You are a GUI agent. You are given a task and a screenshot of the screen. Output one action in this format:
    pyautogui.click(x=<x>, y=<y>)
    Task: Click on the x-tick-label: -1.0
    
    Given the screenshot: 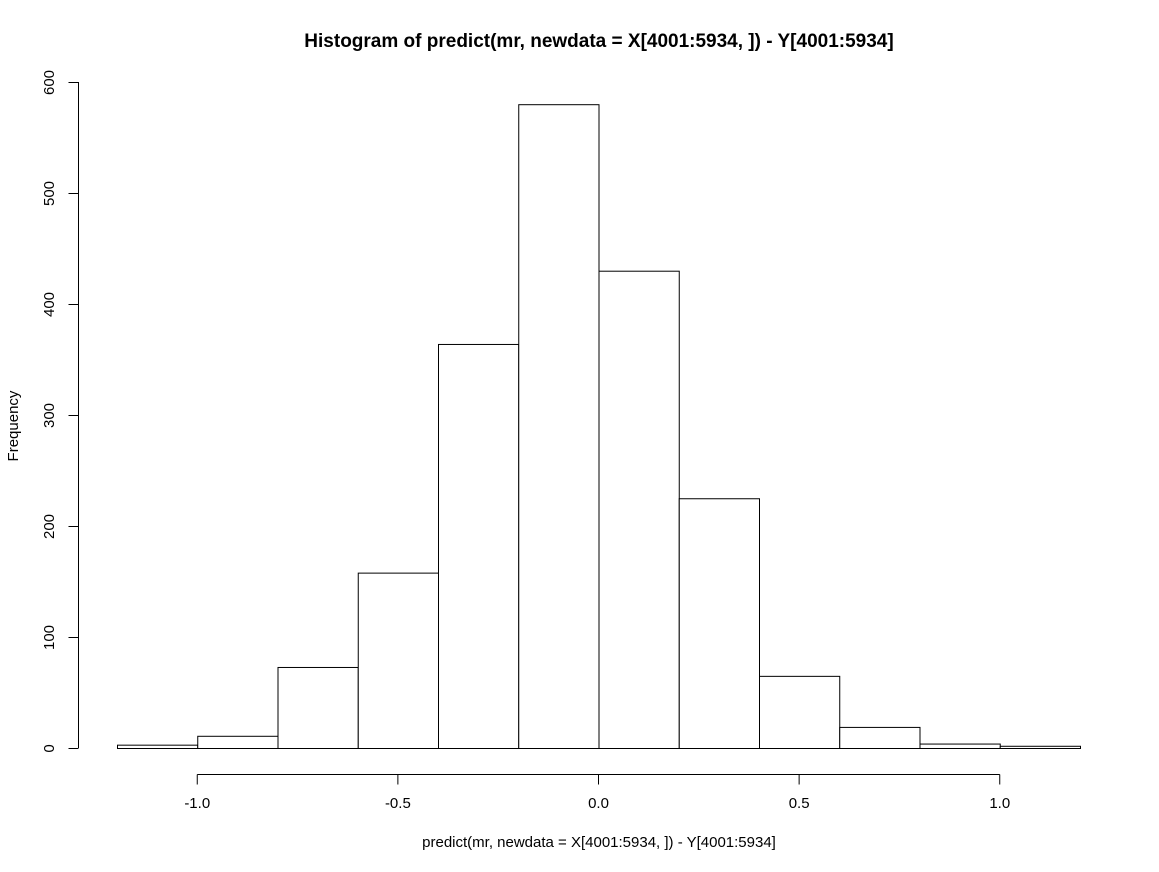 What is the action you would take?
    pyautogui.click(x=197, y=803)
    